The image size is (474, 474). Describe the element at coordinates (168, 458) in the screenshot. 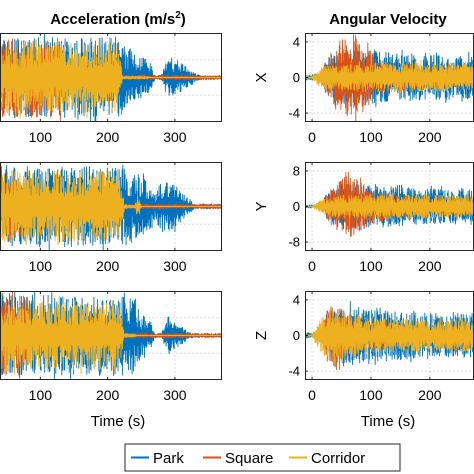

I see `legend-label-park: Park` at that location.